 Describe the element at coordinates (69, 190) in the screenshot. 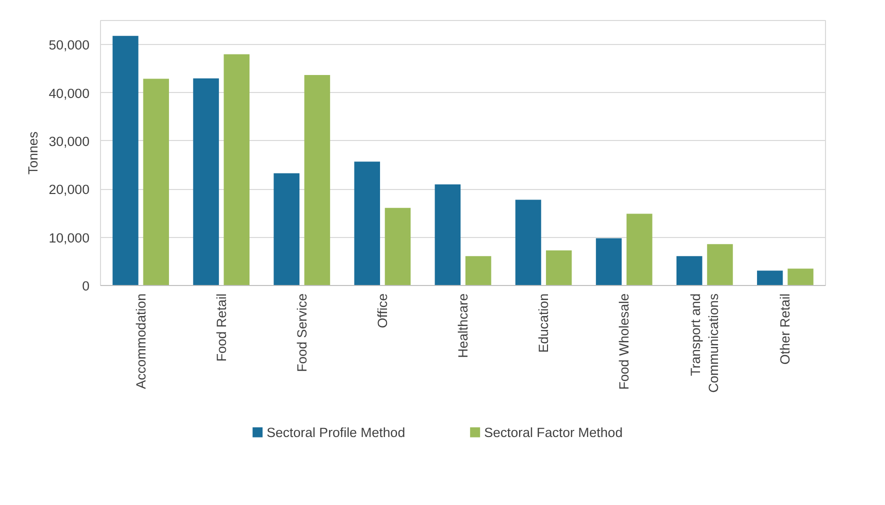

I see `y-tick-label: 20,000` at that location.